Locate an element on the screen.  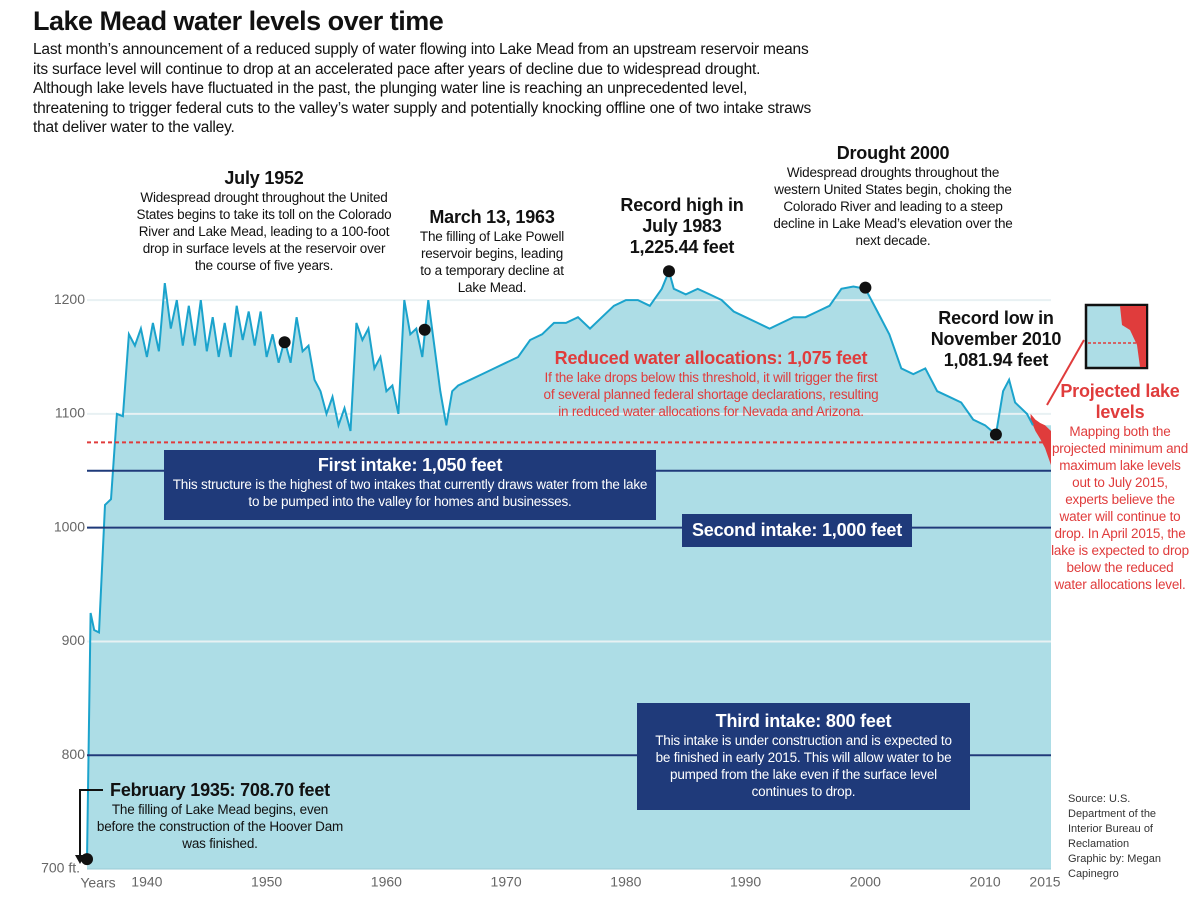
reference-heading: Reduced water allocations: 1,075 feet is located at coordinates (711, 358).